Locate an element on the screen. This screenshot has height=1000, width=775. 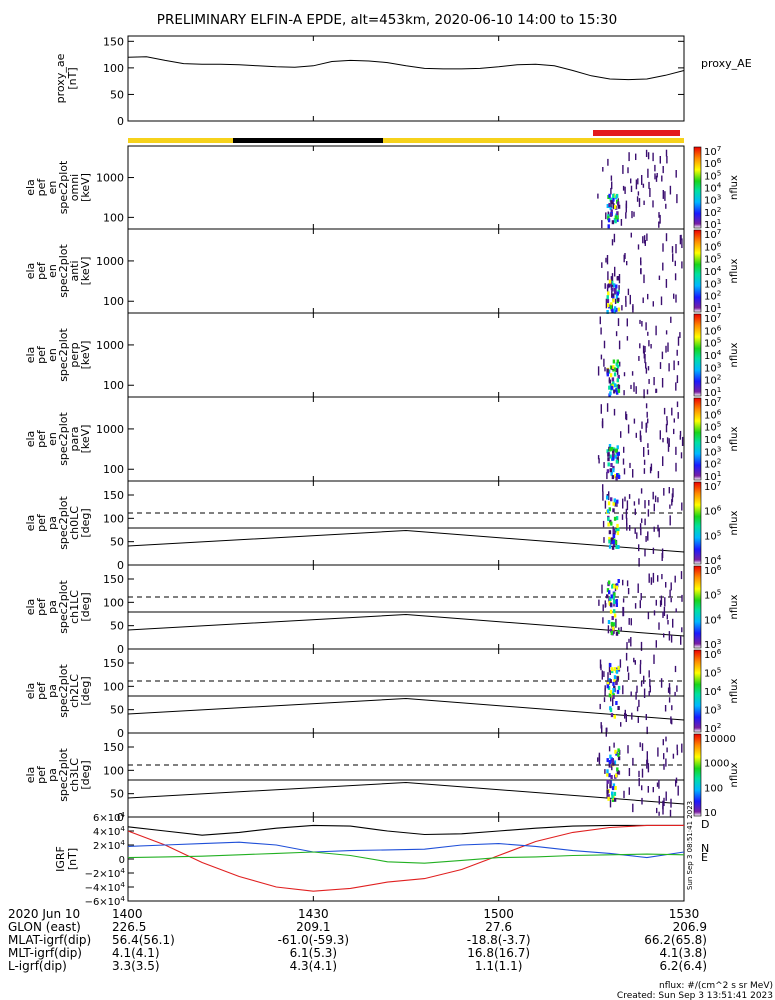
ylabel-line: ela is located at coordinates (30, 775).